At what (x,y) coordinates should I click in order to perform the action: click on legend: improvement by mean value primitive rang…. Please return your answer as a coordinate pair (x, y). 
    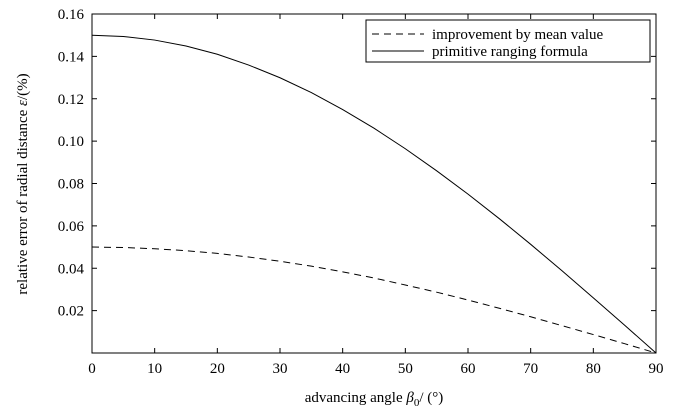
    Looking at the image, I should click on (508, 41).